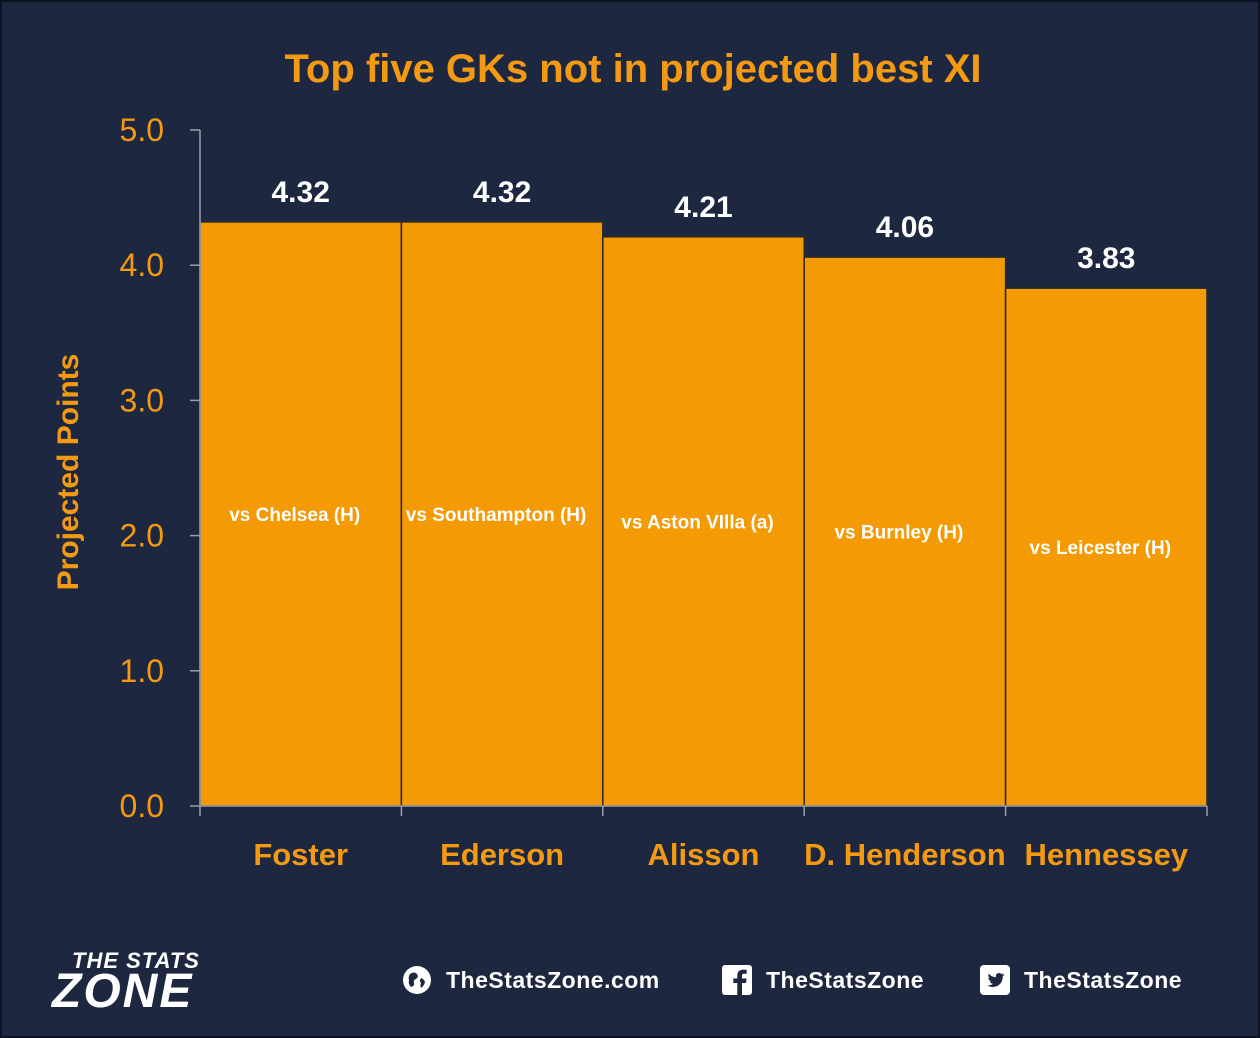  What do you see at coordinates (553, 979) in the screenshot?
I see `website-text: TheStatsZone.com` at bounding box center [553, 979].